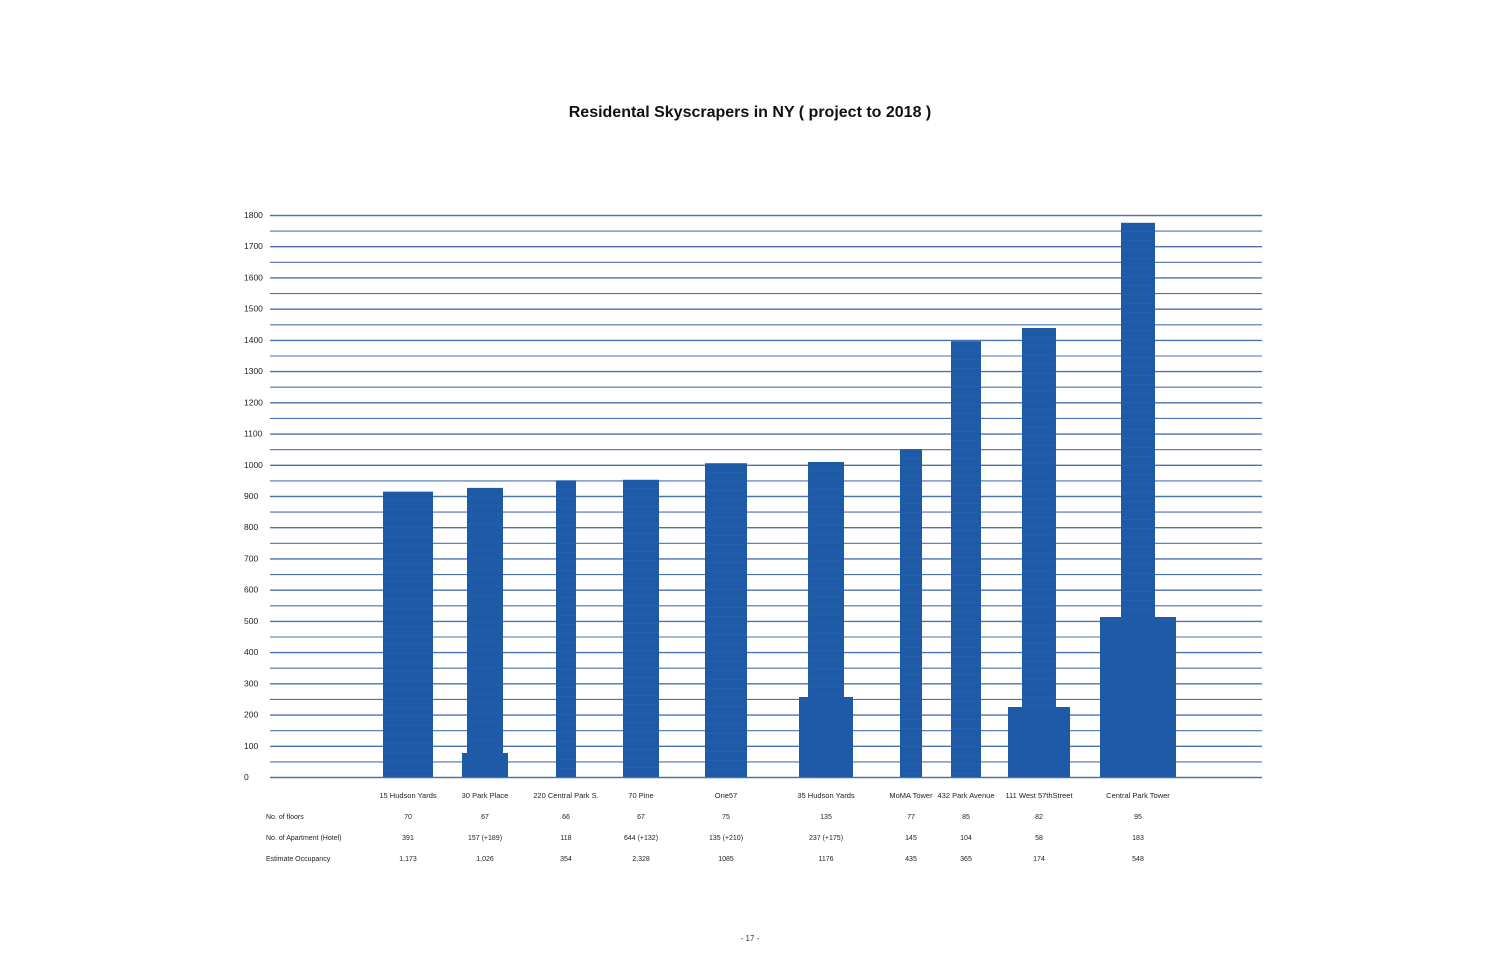  Describe the element at coordinates (640, 795) in the screenshot. I see `x-category-label: 70 Pine` at that location.